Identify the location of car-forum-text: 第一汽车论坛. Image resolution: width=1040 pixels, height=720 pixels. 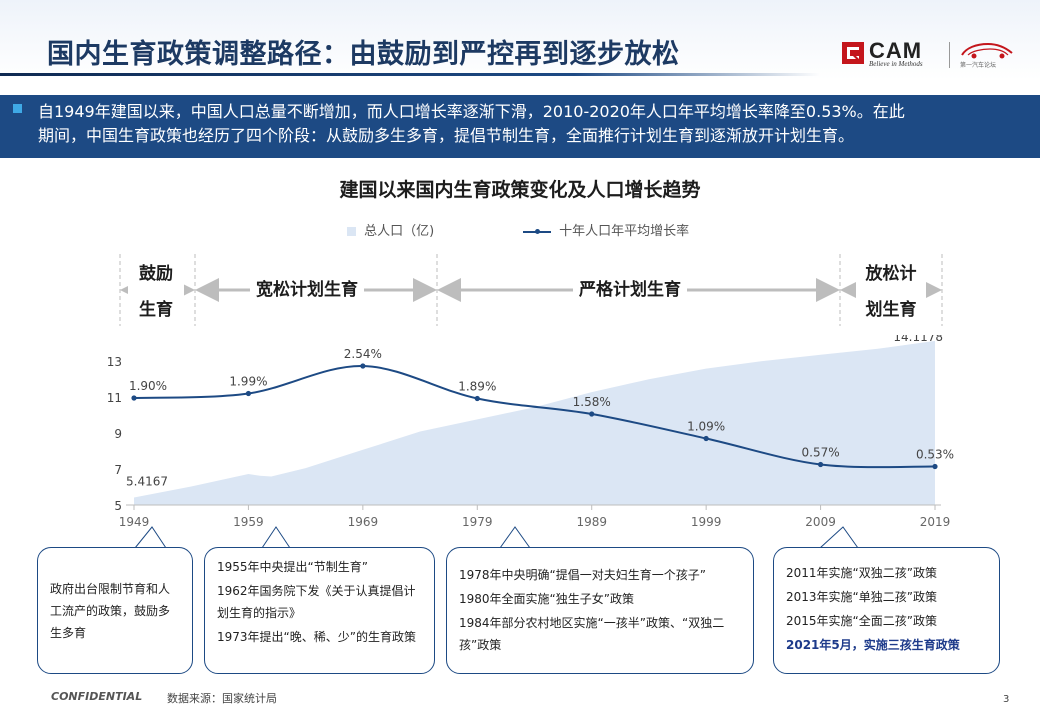
(978, 65).